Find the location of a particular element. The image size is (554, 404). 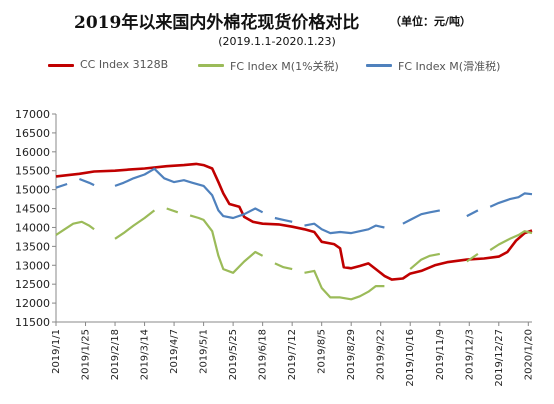

y-tick-label: 12000 is located at coordinates (32, 303).